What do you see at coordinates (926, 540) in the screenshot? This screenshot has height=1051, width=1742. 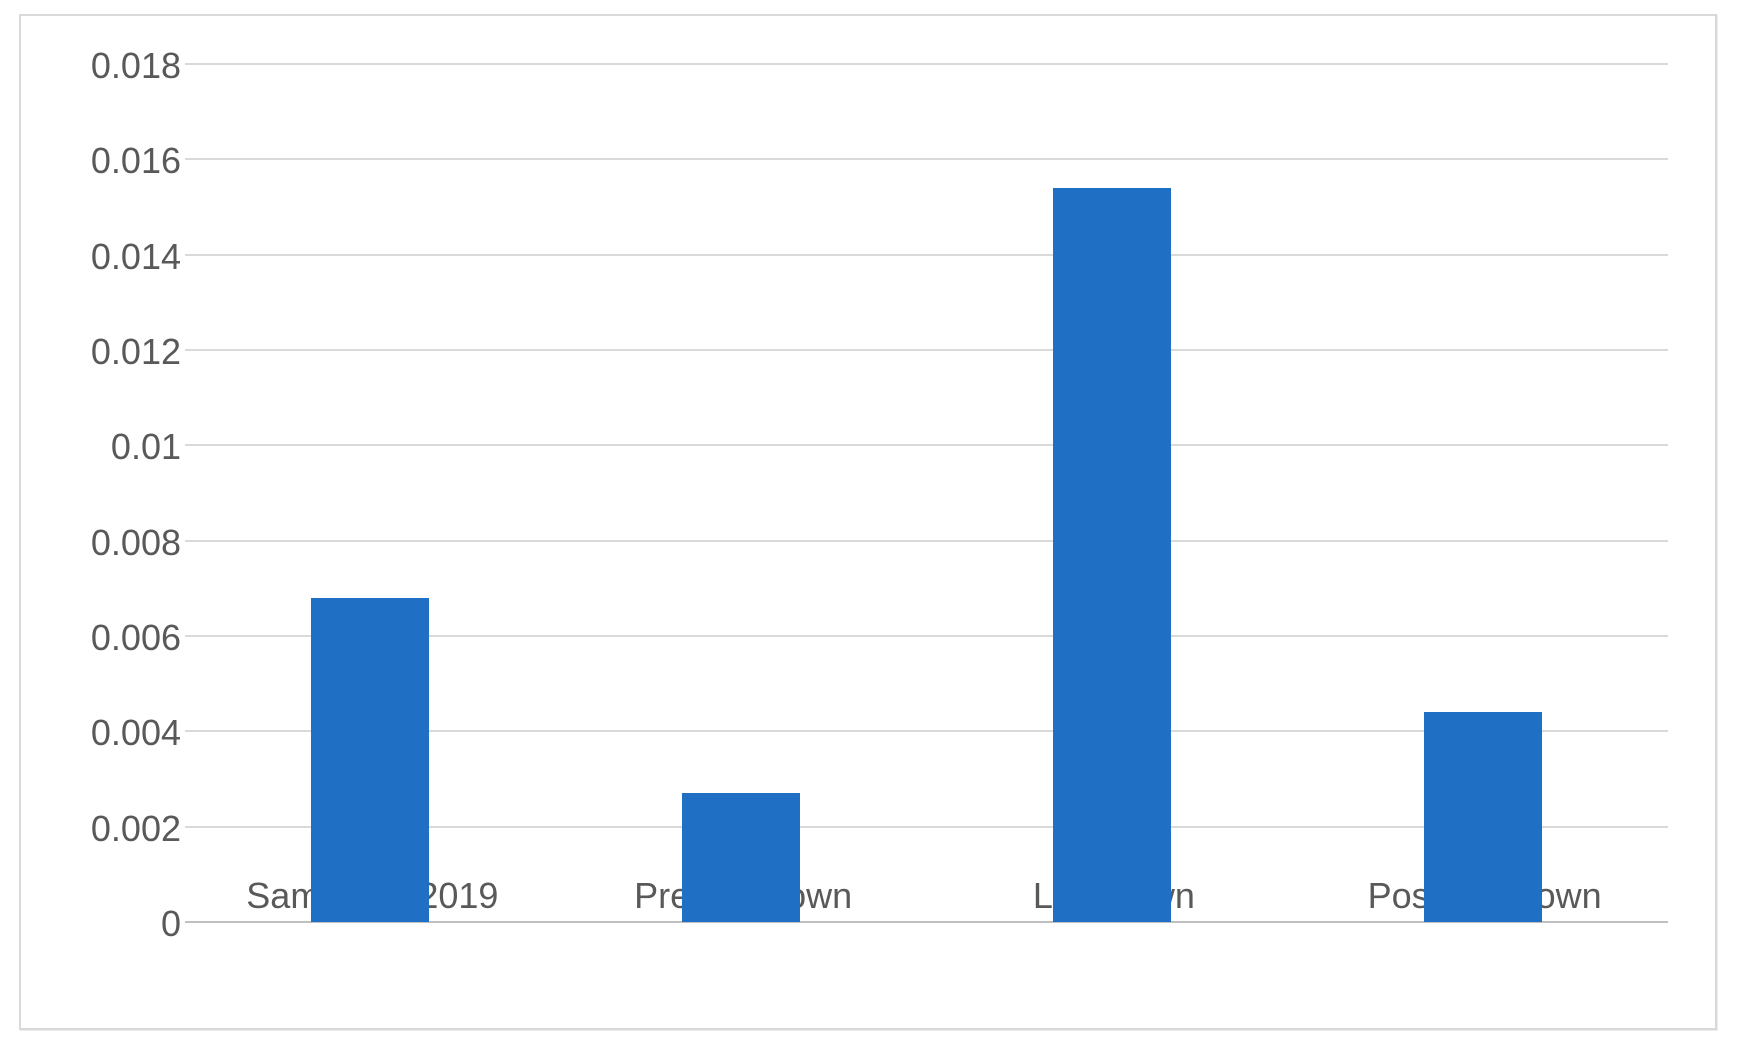 I see `gridline-y-0.008` at bounding box center [926, 540].